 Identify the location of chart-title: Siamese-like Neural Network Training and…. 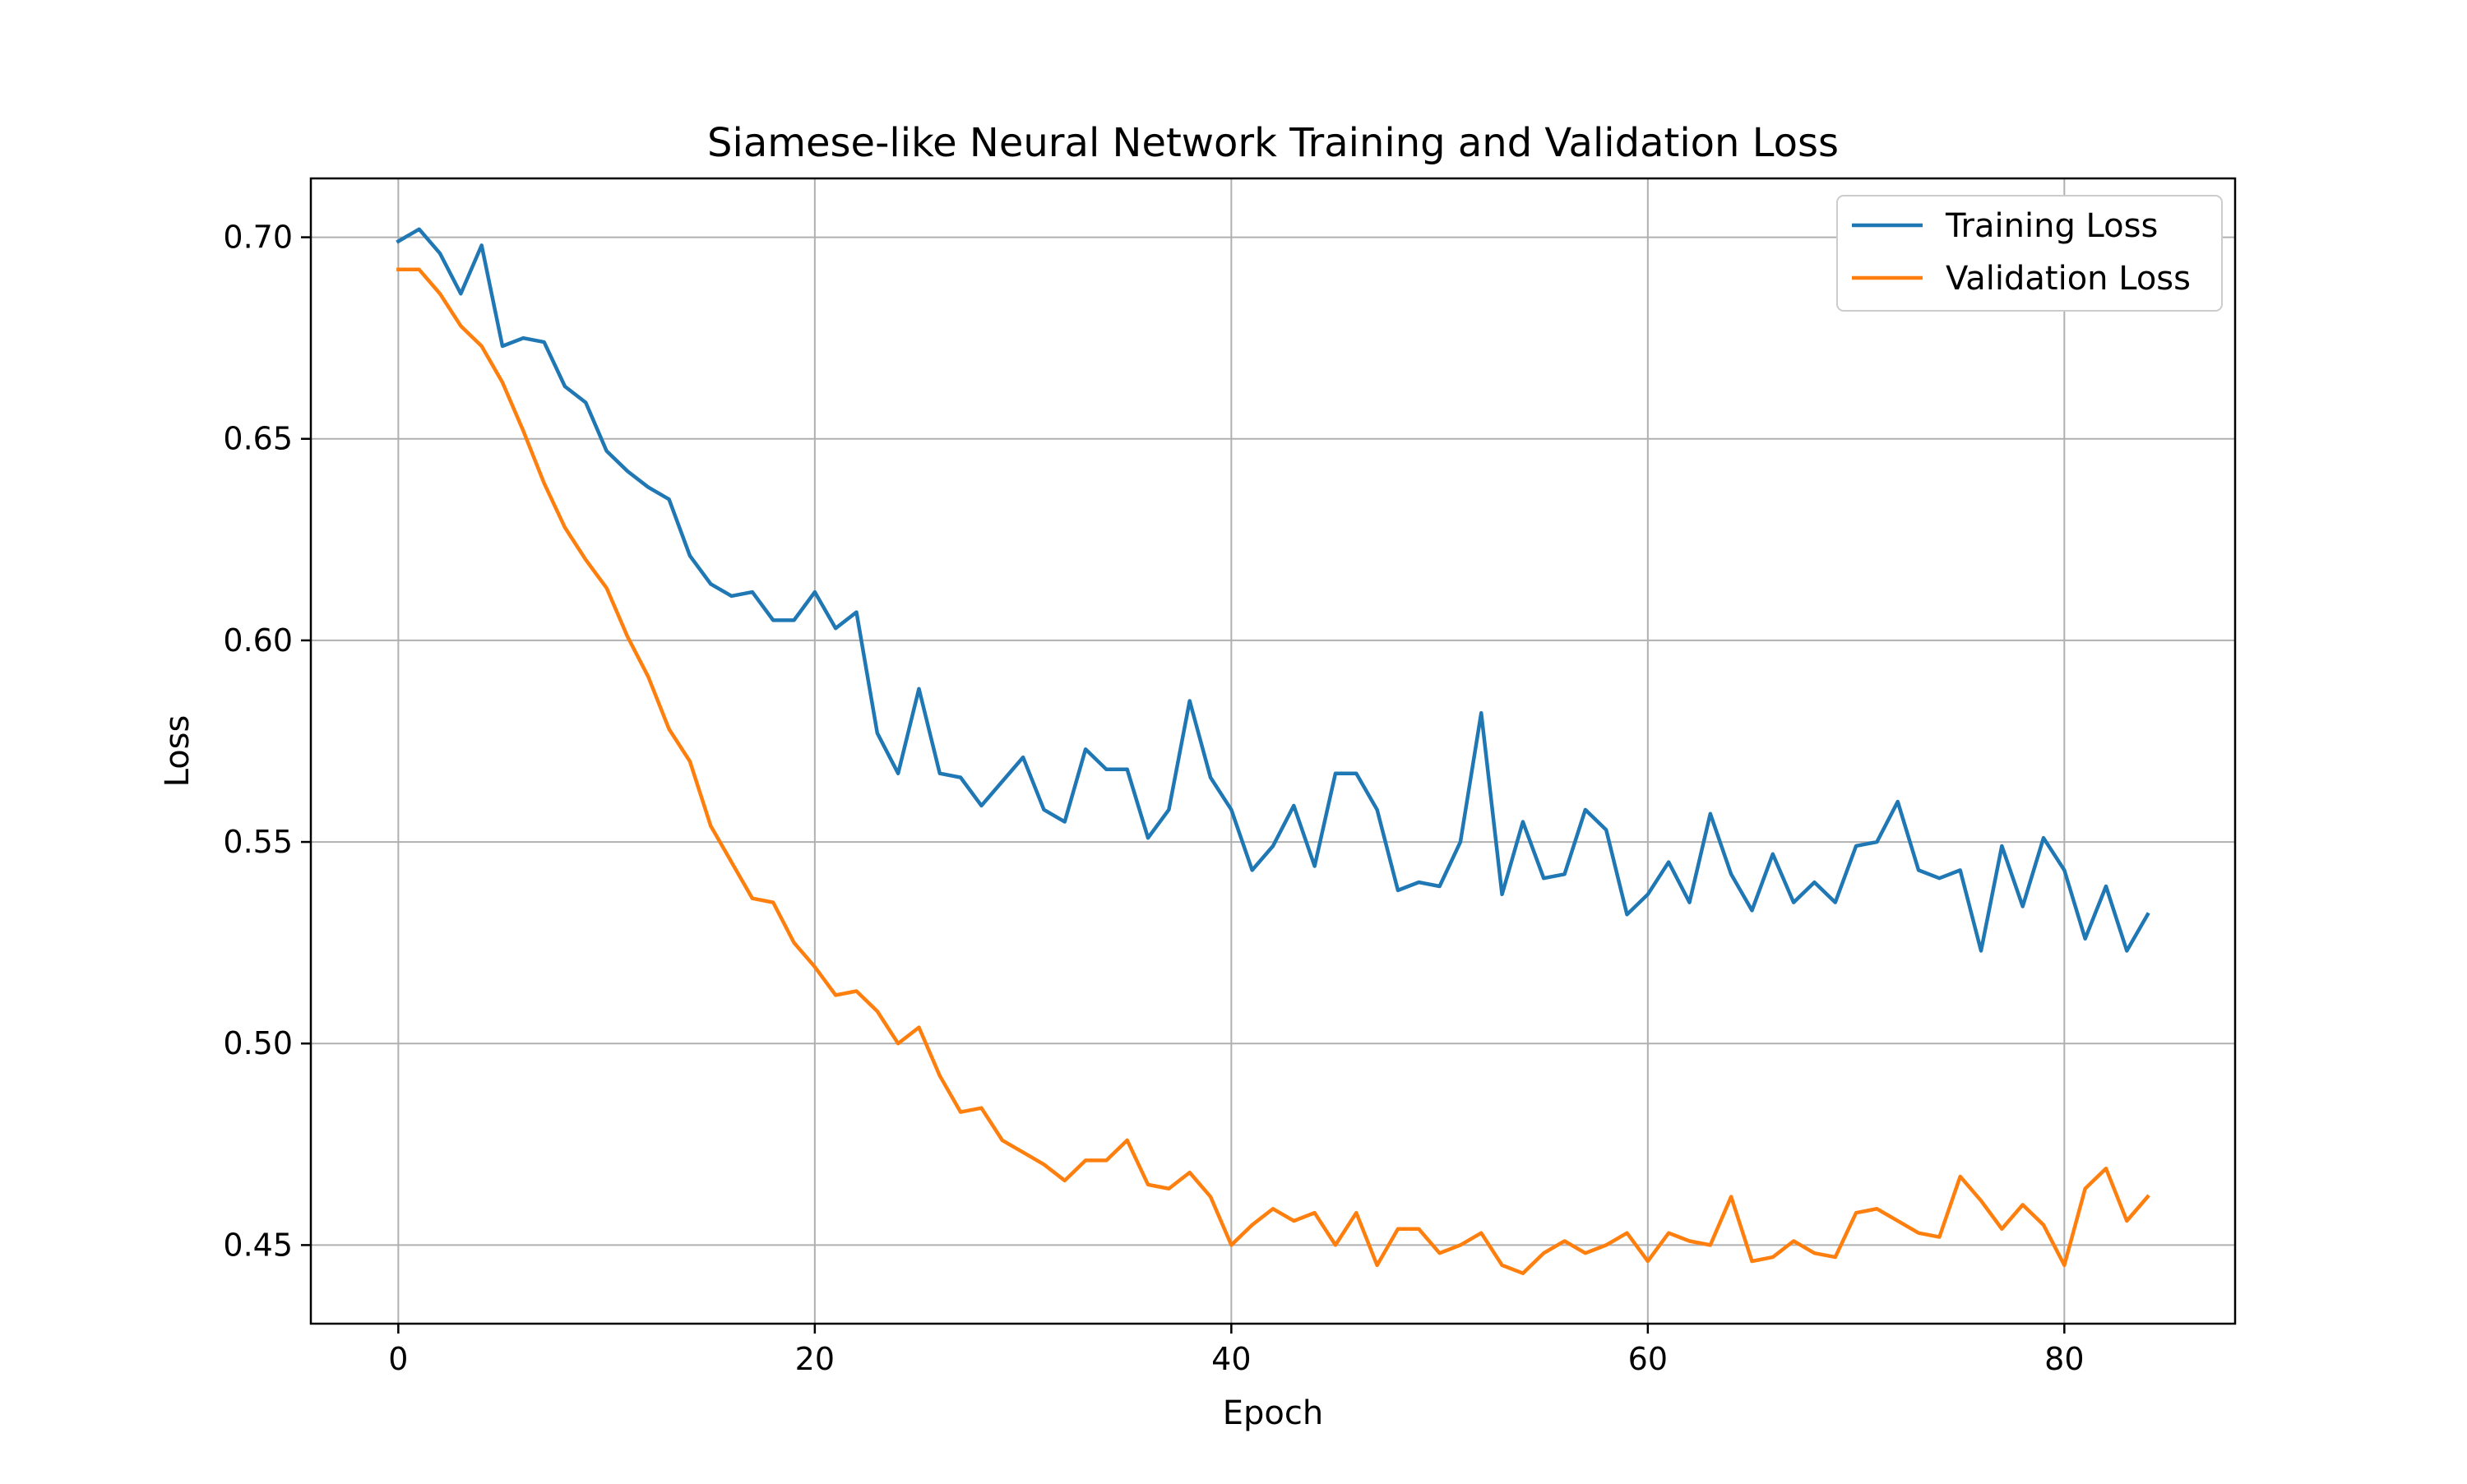
(1273, 143).